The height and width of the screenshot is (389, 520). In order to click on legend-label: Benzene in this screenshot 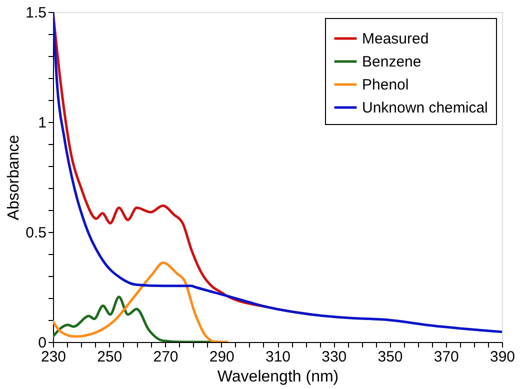, I will do `click(392, 62)`.